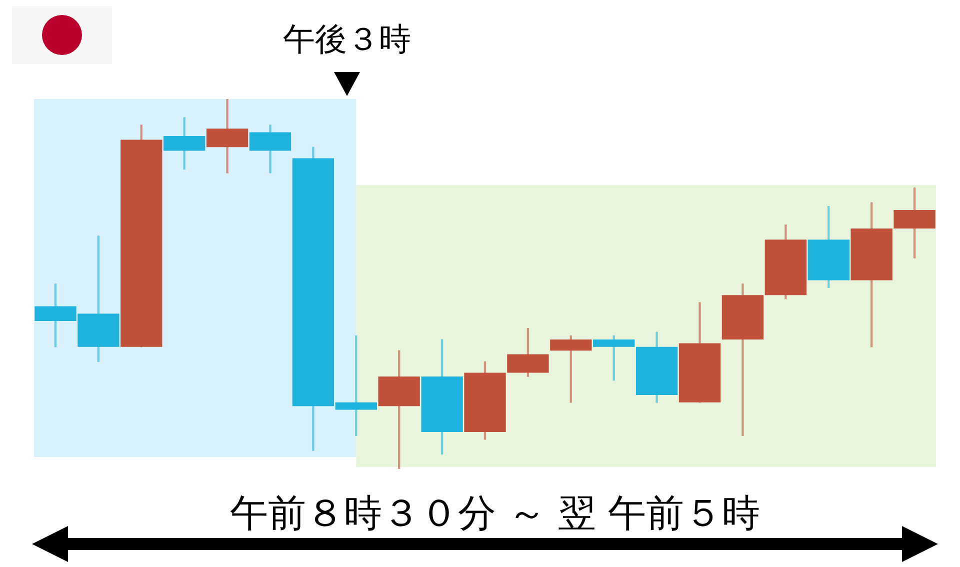 The image size is (960, 567). What do you see at coordinates (495, 513) in the screenshot?
I see `text: 午前８時３０分 ～ 翌 午前５時` at bounding box center [495, 513].